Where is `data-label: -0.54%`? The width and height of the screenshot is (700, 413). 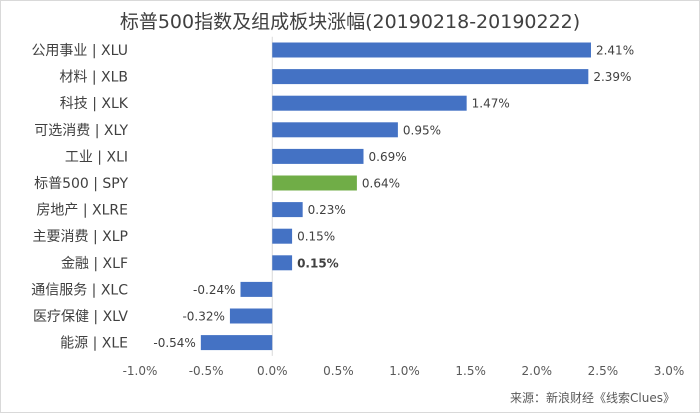
data-label: -0.54% is located at coordinates (174, 343).